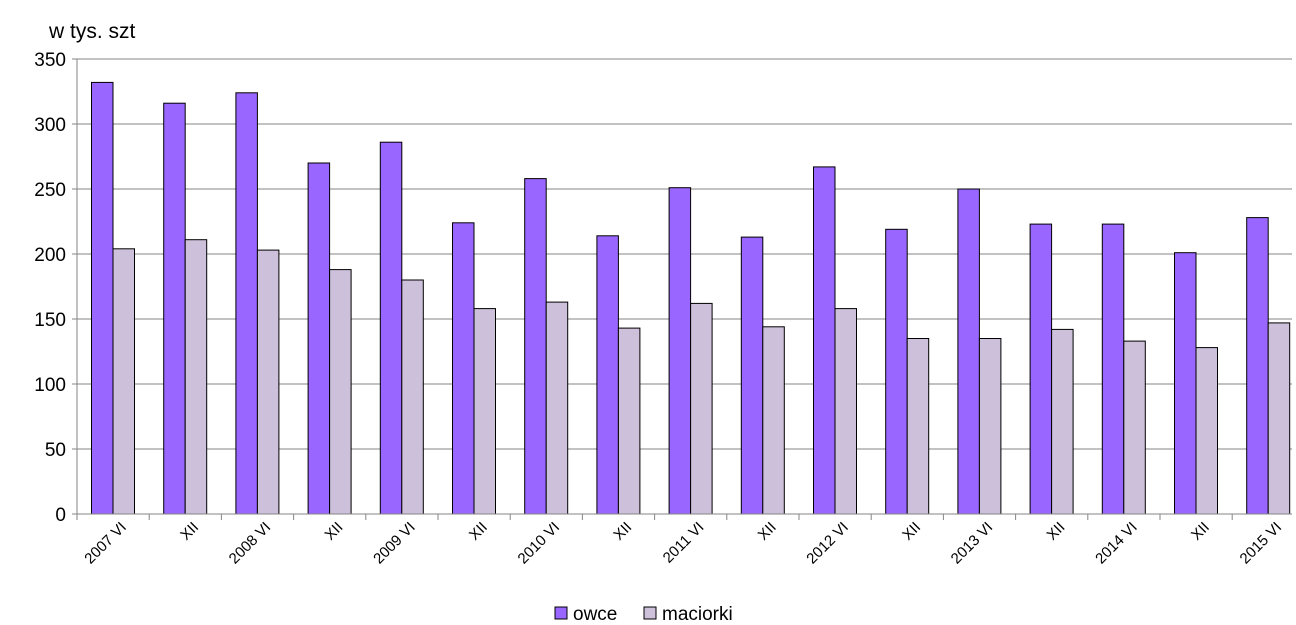  Describe the element at coordinates (50, 125) in the screenshot. I see `y-tick-label: 300` at that location.